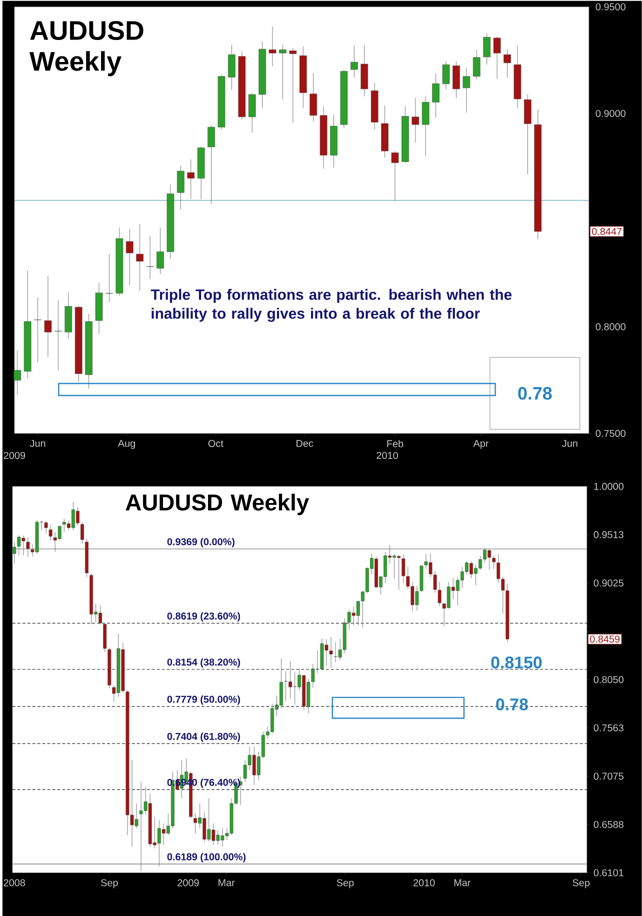 This screenshot has height=916, width=642. I want to click on text: 2009, so click(15, 455).